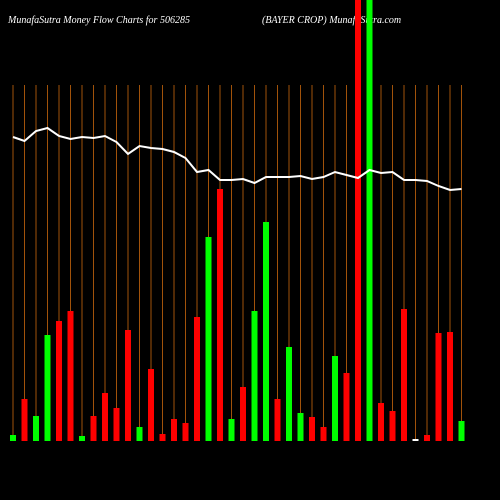 The image size is (500, 500). What do you see at coordinates (237, 159) in the screenshot?
I see `price-line` at bounding box center [237, 159].